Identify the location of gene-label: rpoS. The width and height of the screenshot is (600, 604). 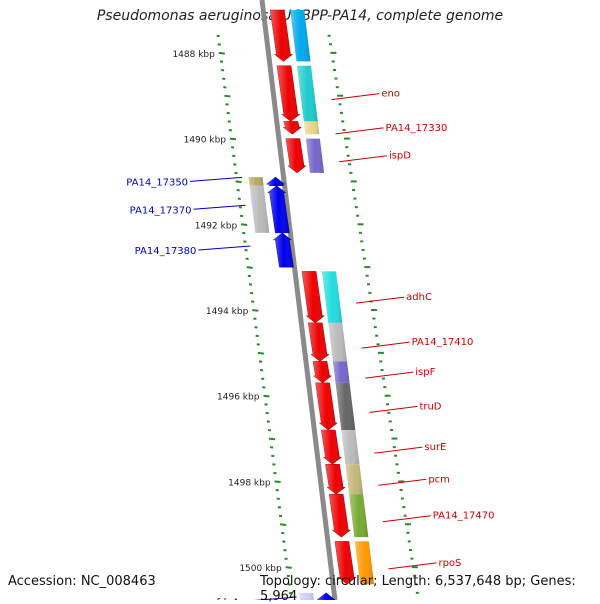
(449, 563).